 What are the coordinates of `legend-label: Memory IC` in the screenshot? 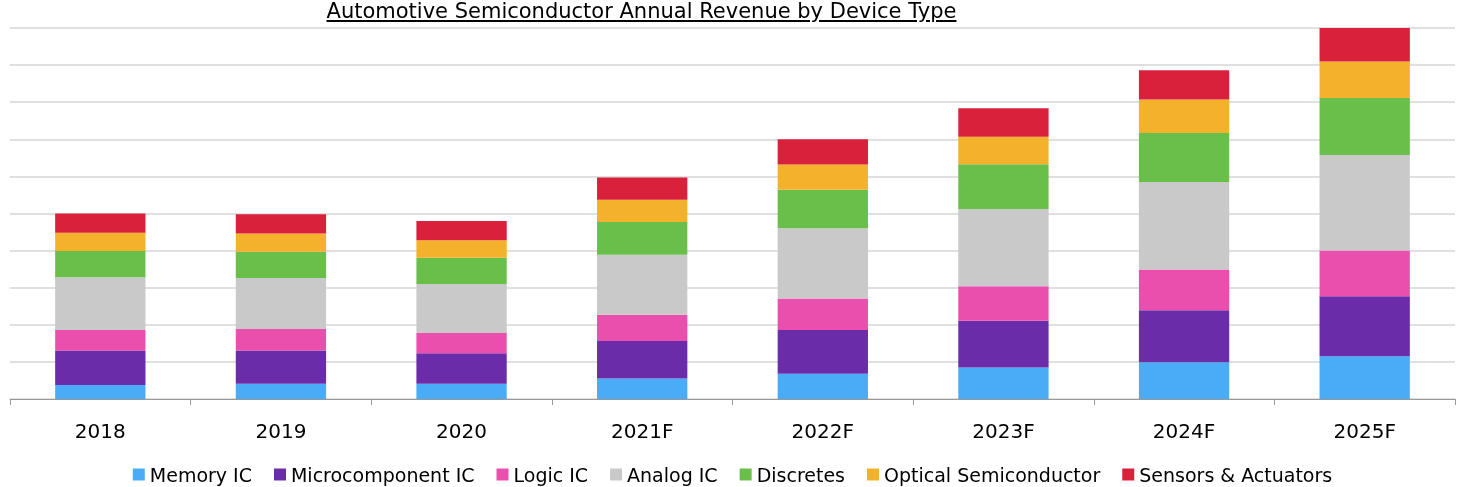 It's located at (200, 474).